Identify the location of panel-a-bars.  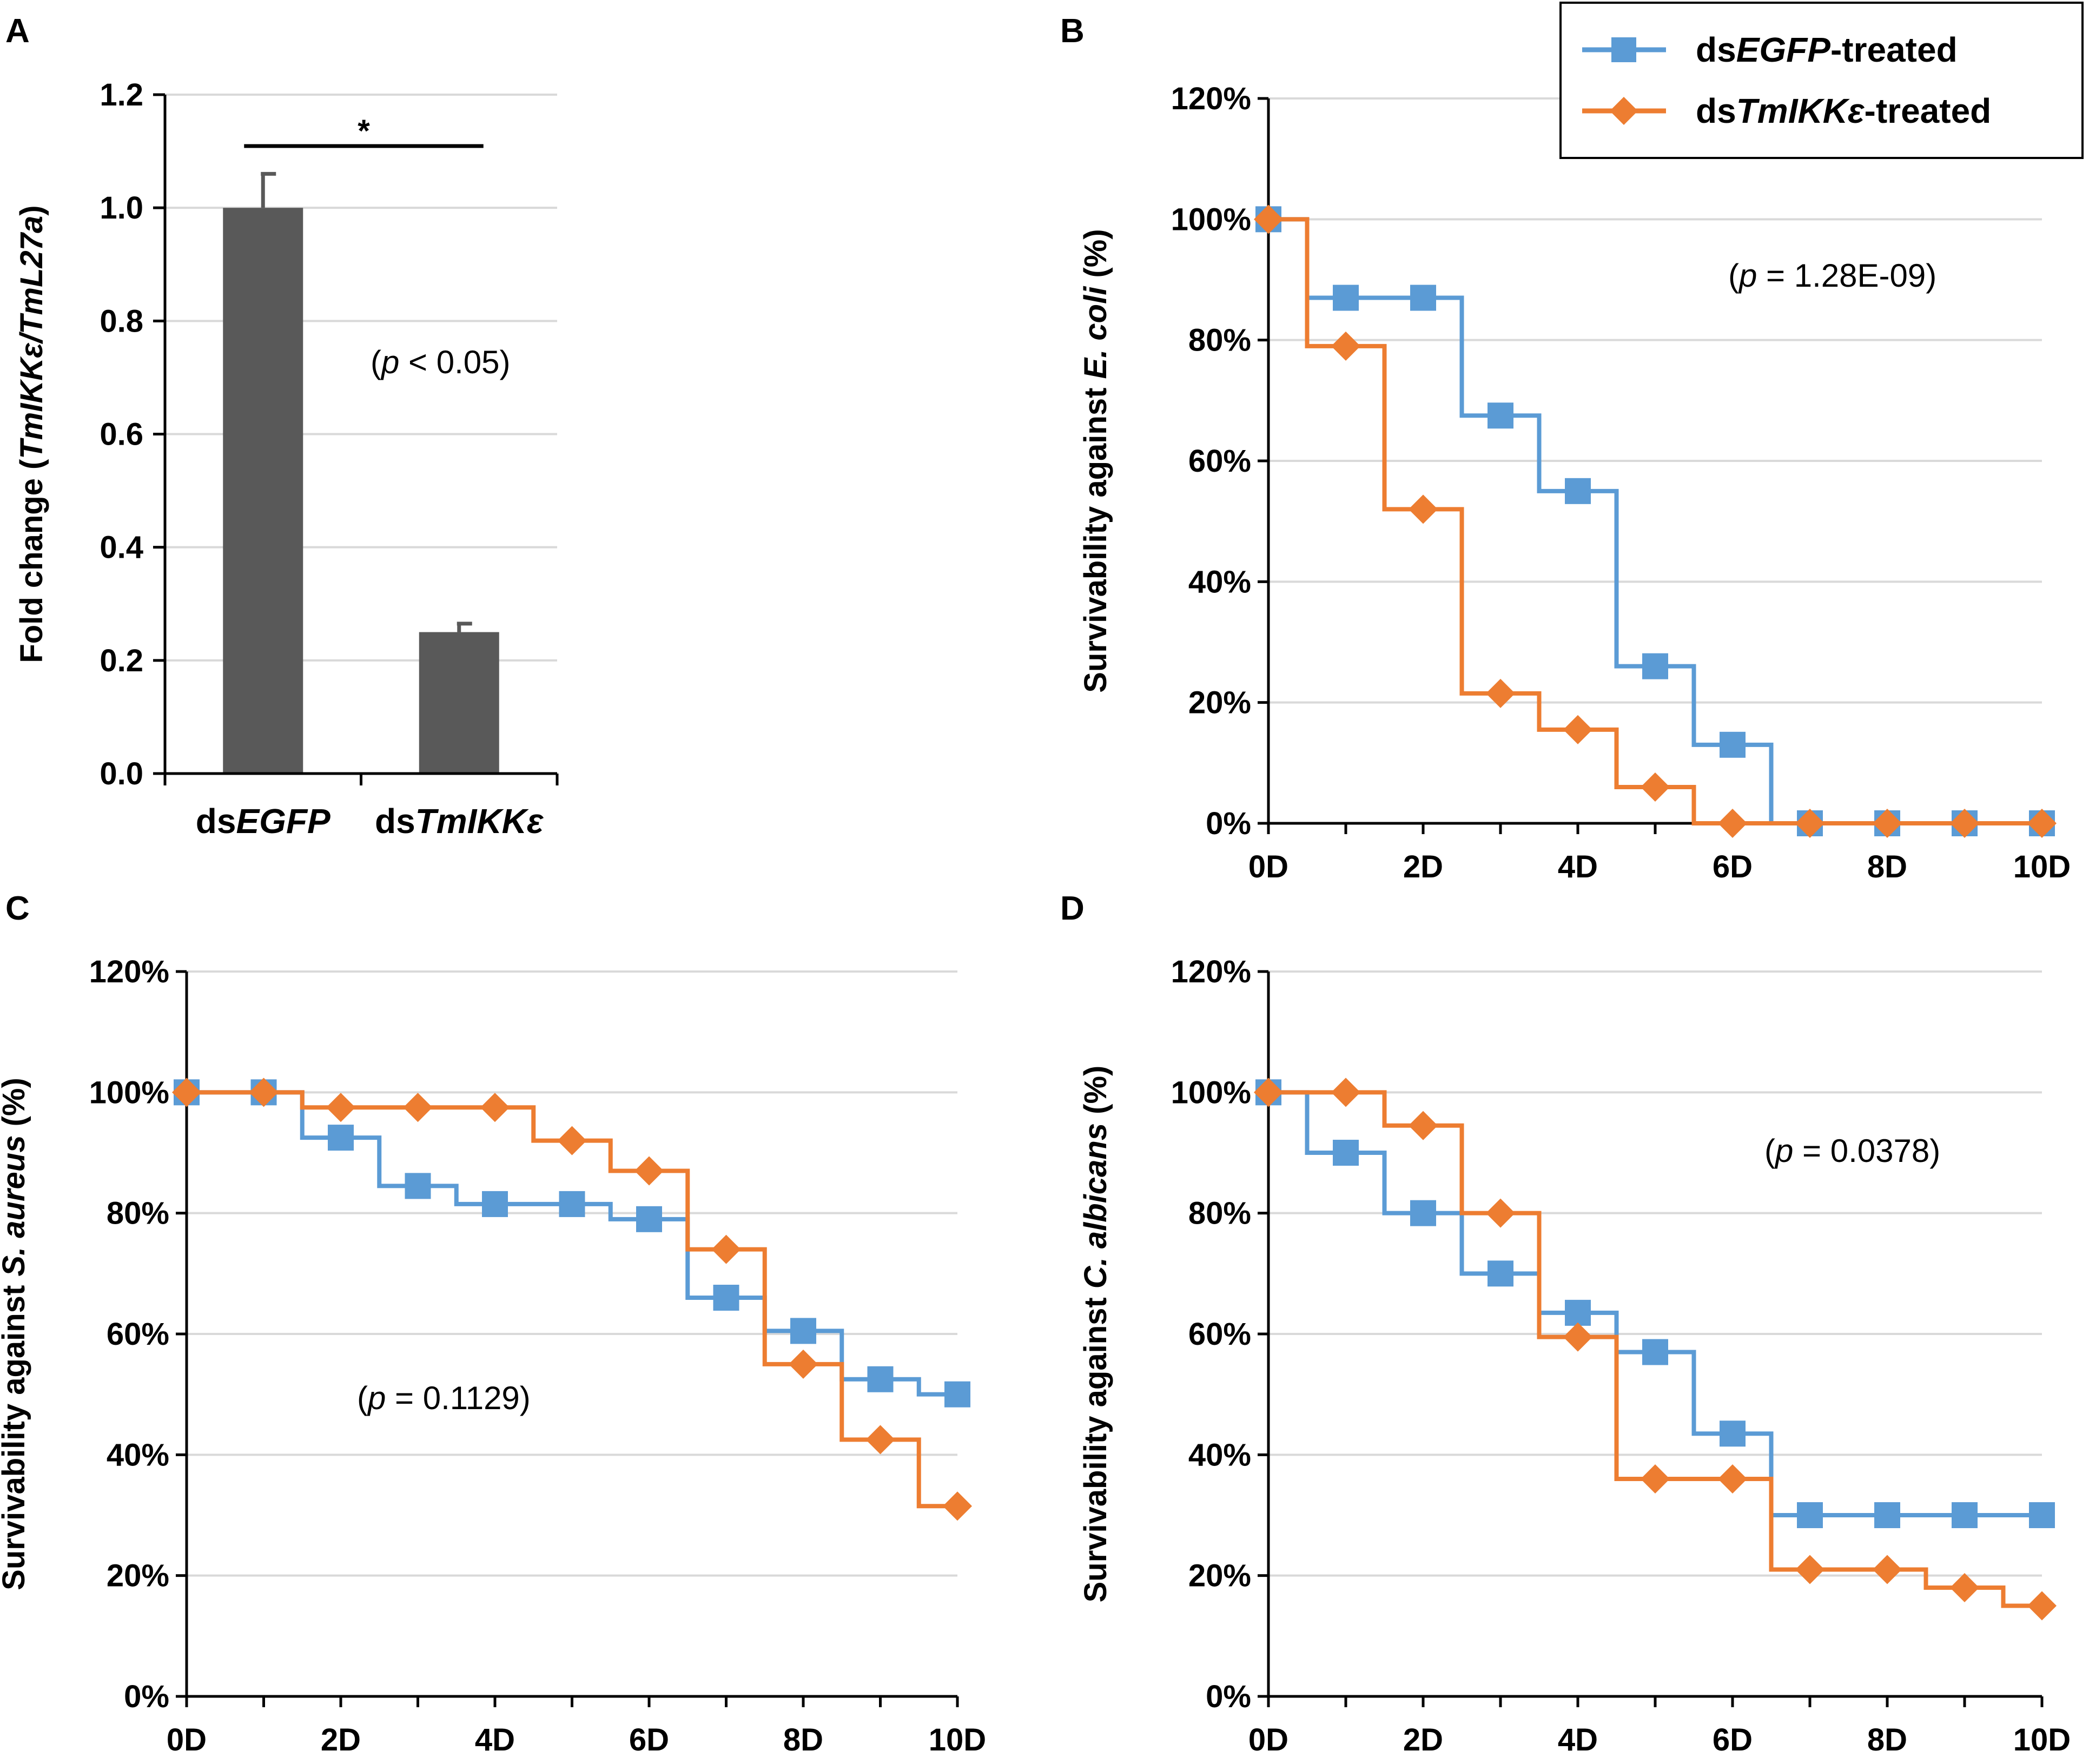
(361, 473).